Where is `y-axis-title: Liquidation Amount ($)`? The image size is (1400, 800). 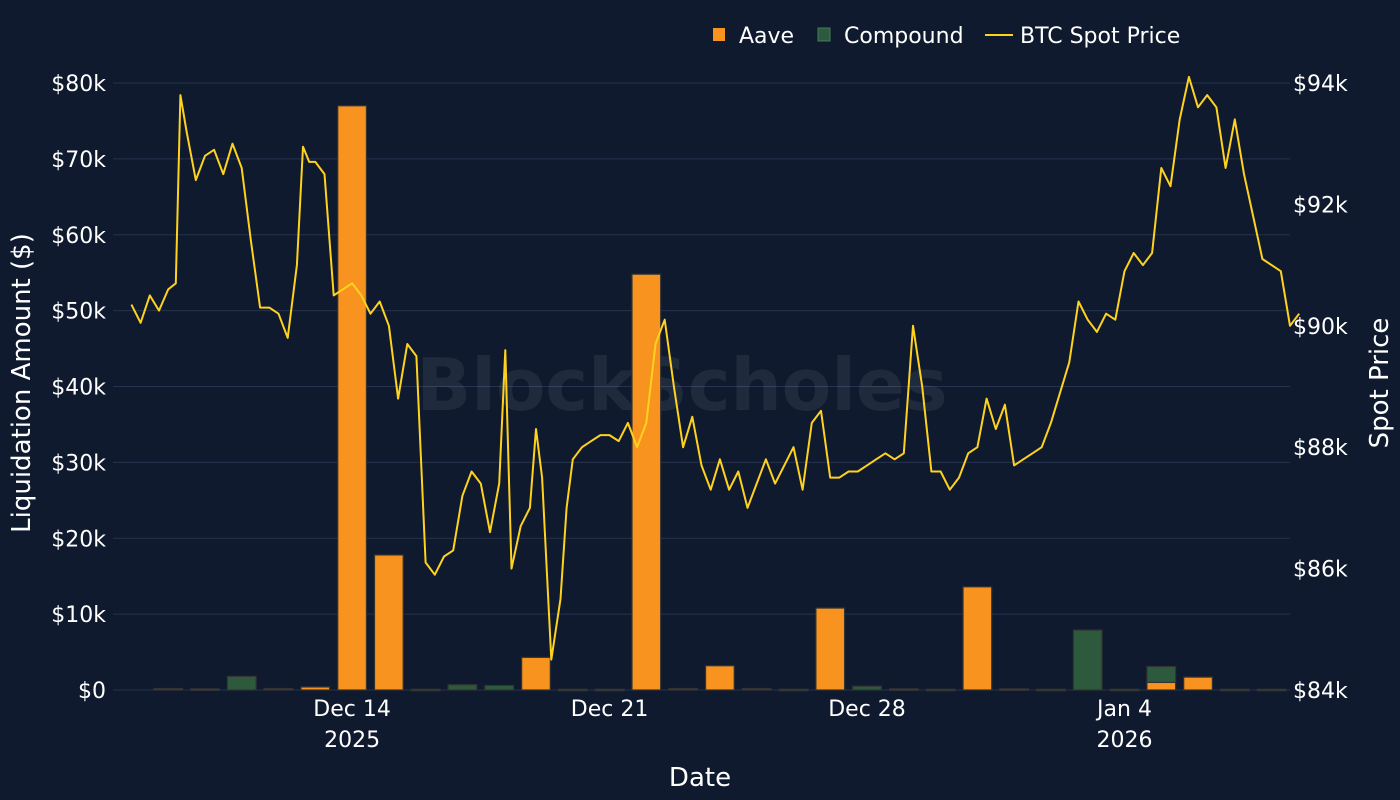 y-axis-title: Liquidation Amount ($) is located at coordinates (22, 383).